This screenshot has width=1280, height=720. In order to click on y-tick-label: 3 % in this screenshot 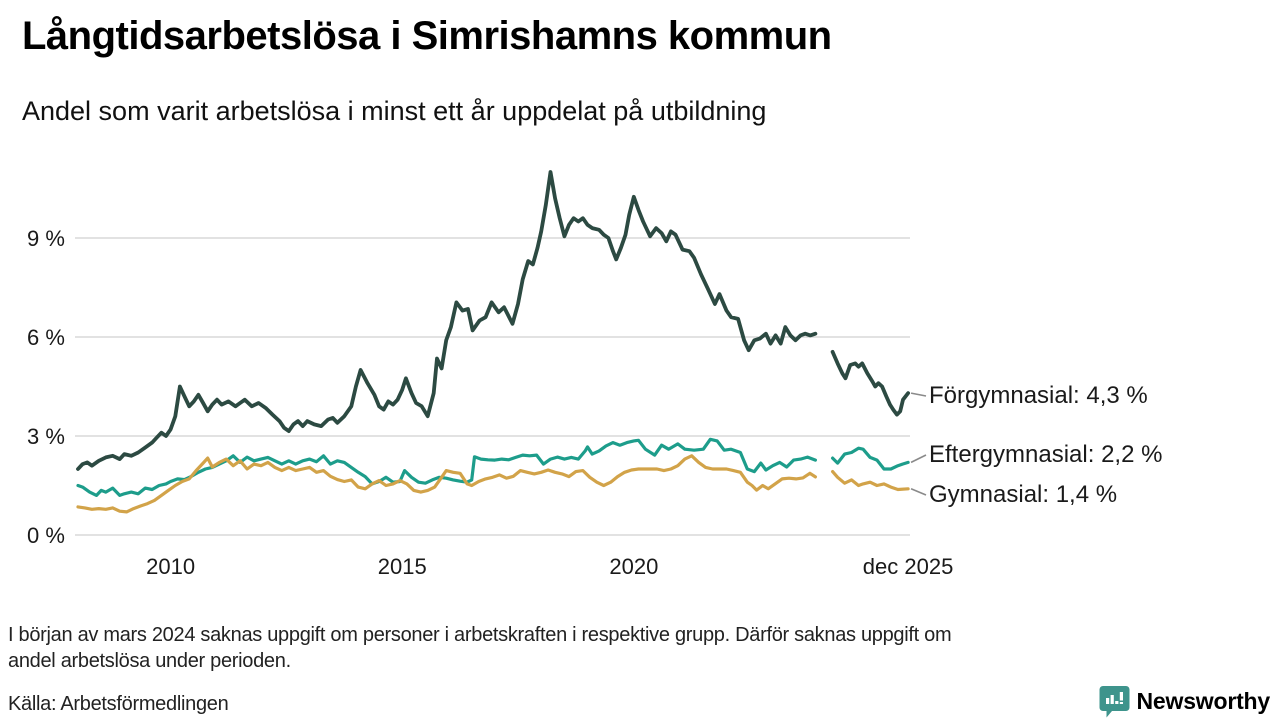, I will do `click(46, 436)`.